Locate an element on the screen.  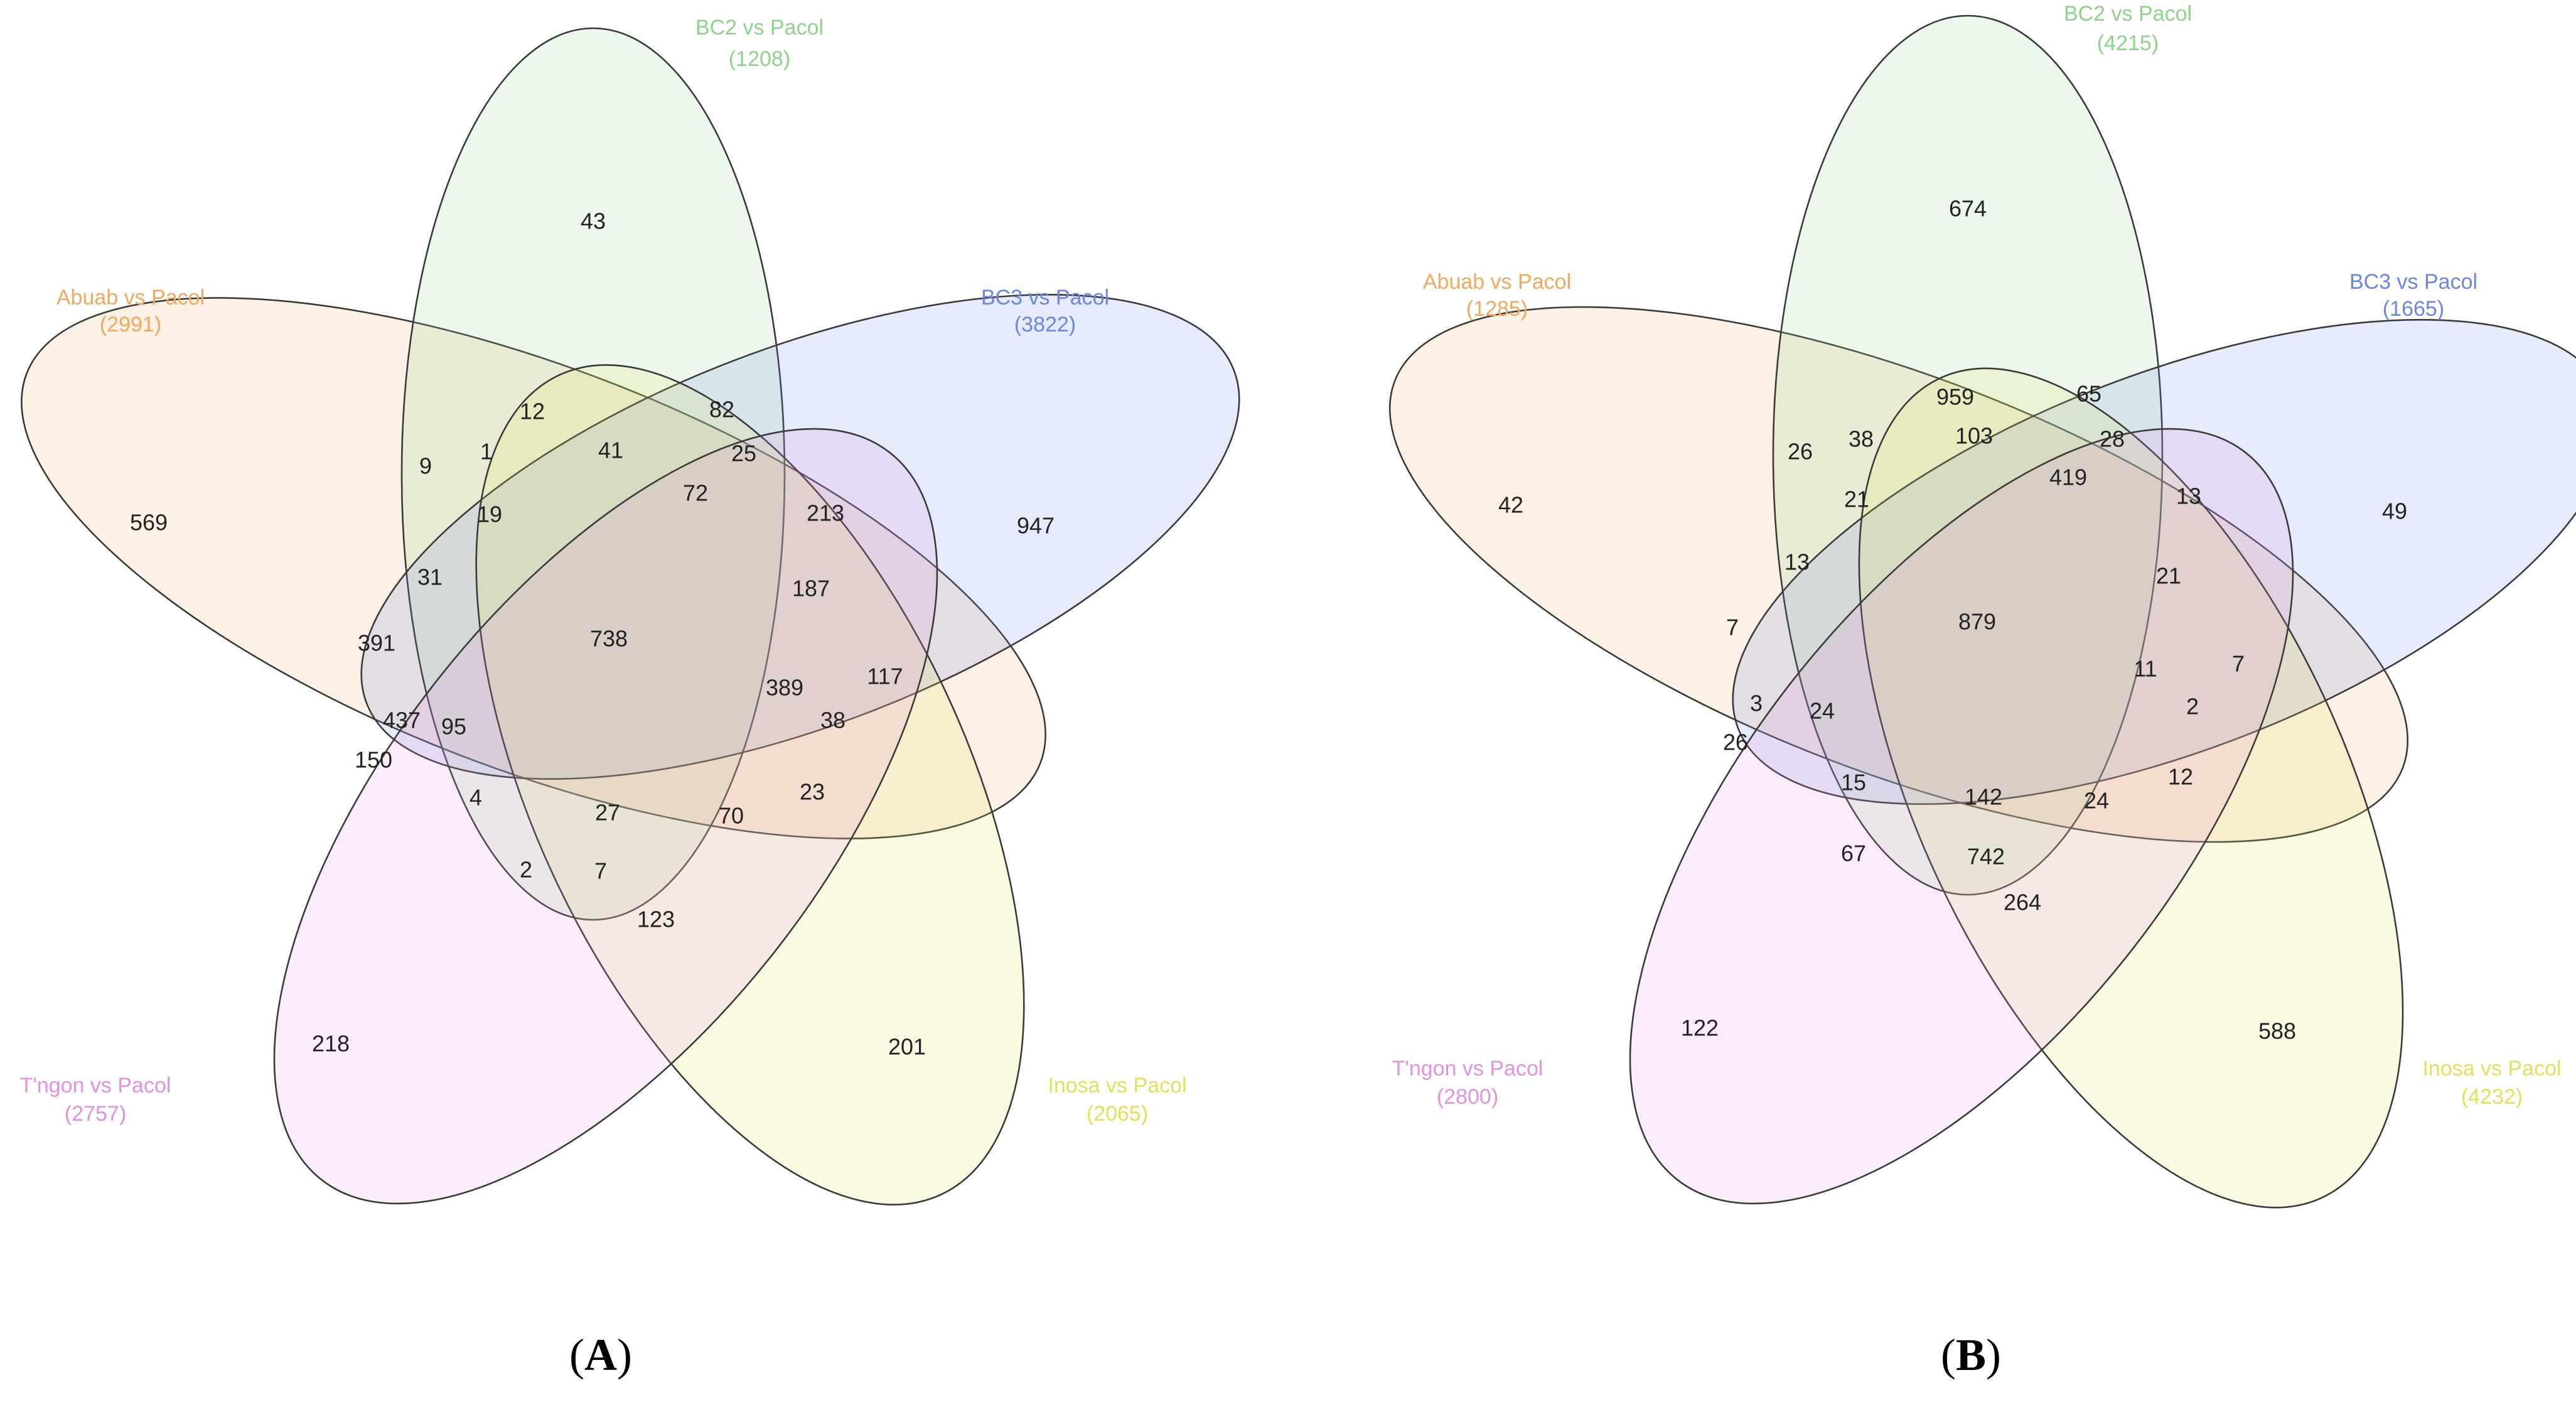
region-count: 19 is located at coordinates (489, 514).